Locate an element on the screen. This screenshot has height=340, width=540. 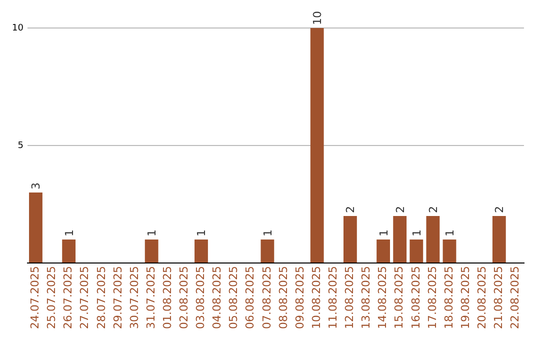
x-tick-label: 13.08.2025 is located at coordinates (366, 298).